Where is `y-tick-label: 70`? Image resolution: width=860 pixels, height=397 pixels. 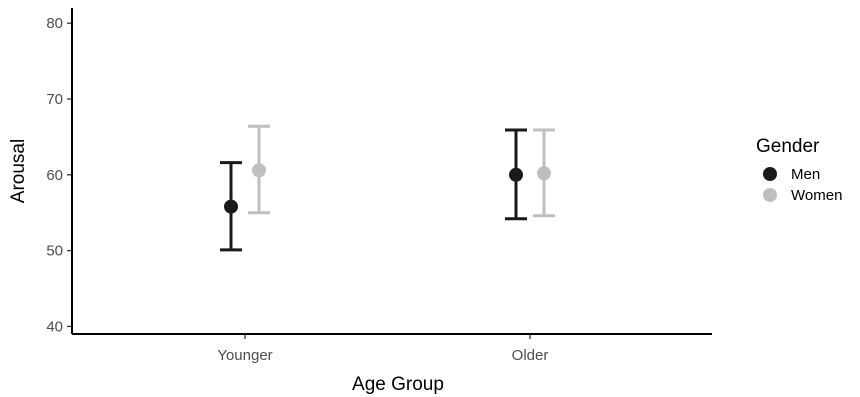 y-tick-label: 70 is located at coordinates (54, 99).